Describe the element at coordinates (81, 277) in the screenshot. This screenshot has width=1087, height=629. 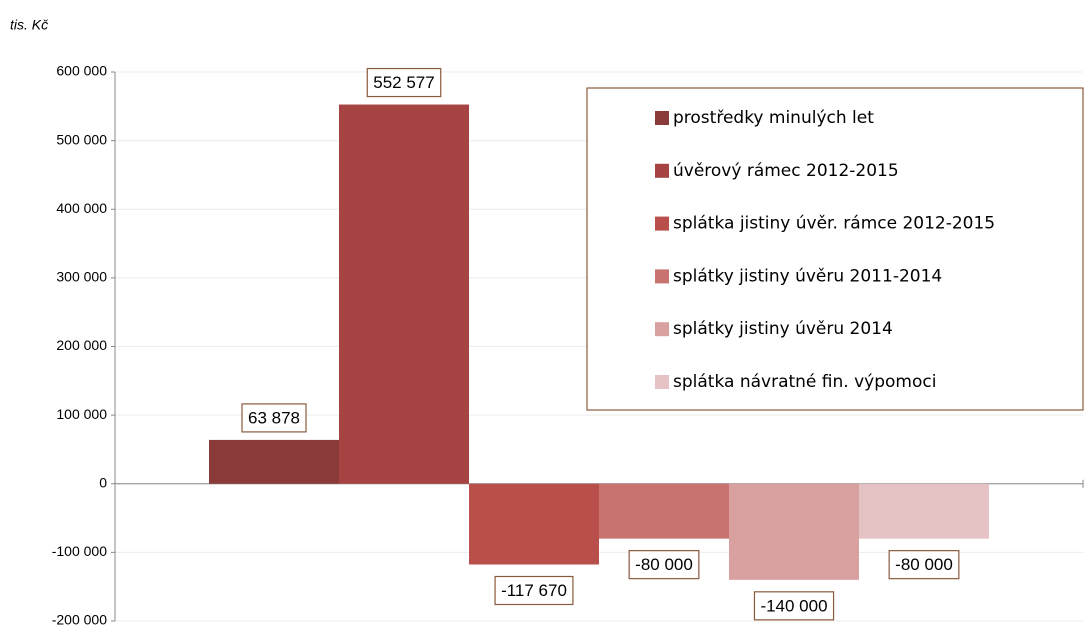
I see `y-tick-label: 300 000` at that location.